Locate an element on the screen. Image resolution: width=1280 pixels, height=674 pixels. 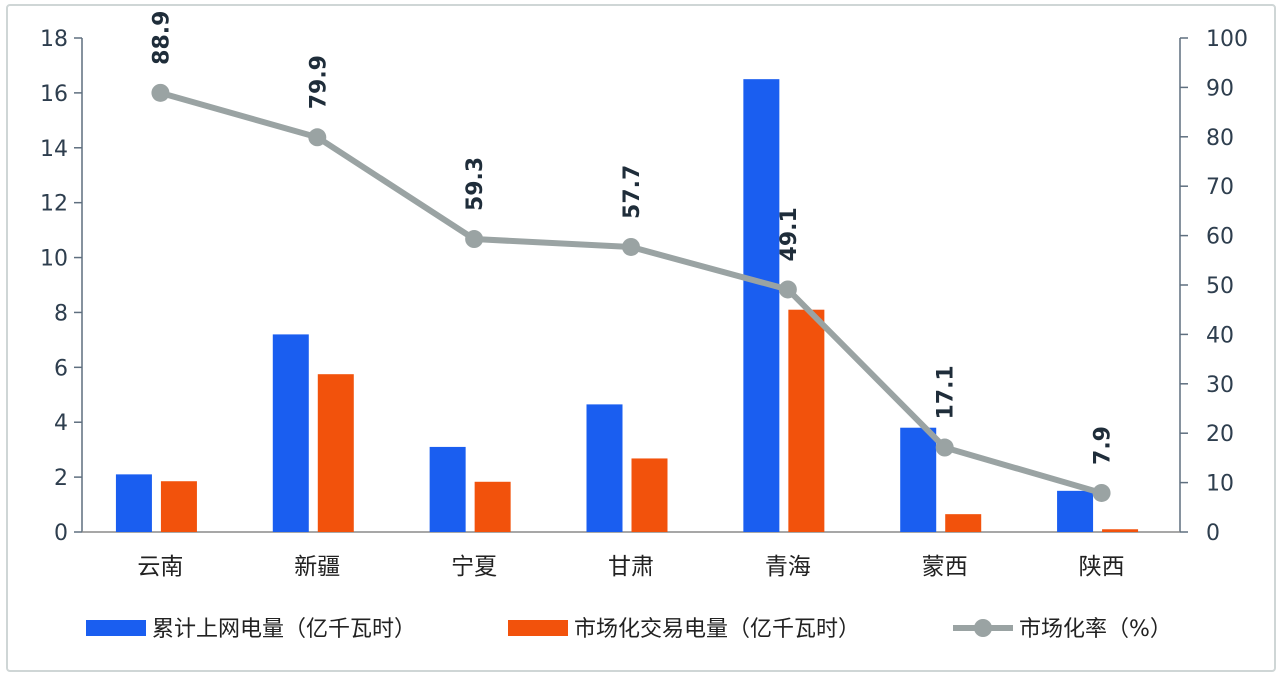
legend-label: 累计上网电量（亿千瓦时） is located at coordinates (284, 629).